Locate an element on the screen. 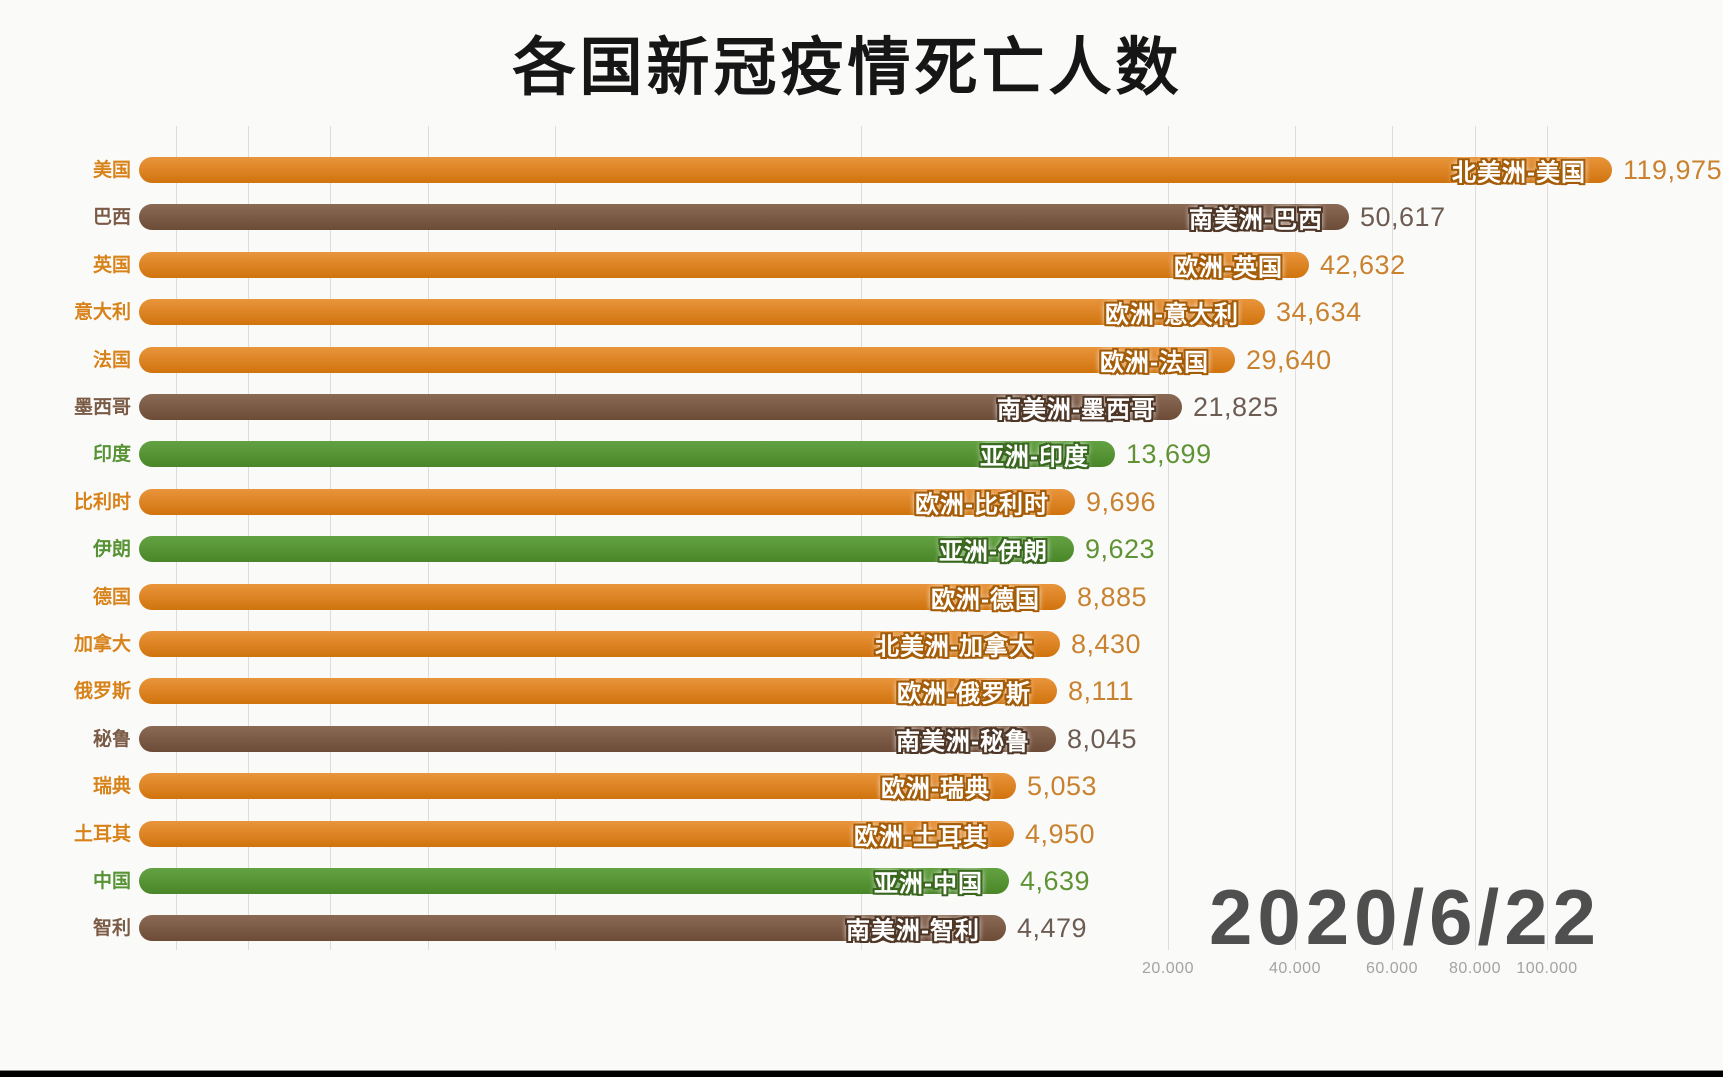  value-label: 34,634 is located at coordinates (1319, 312).